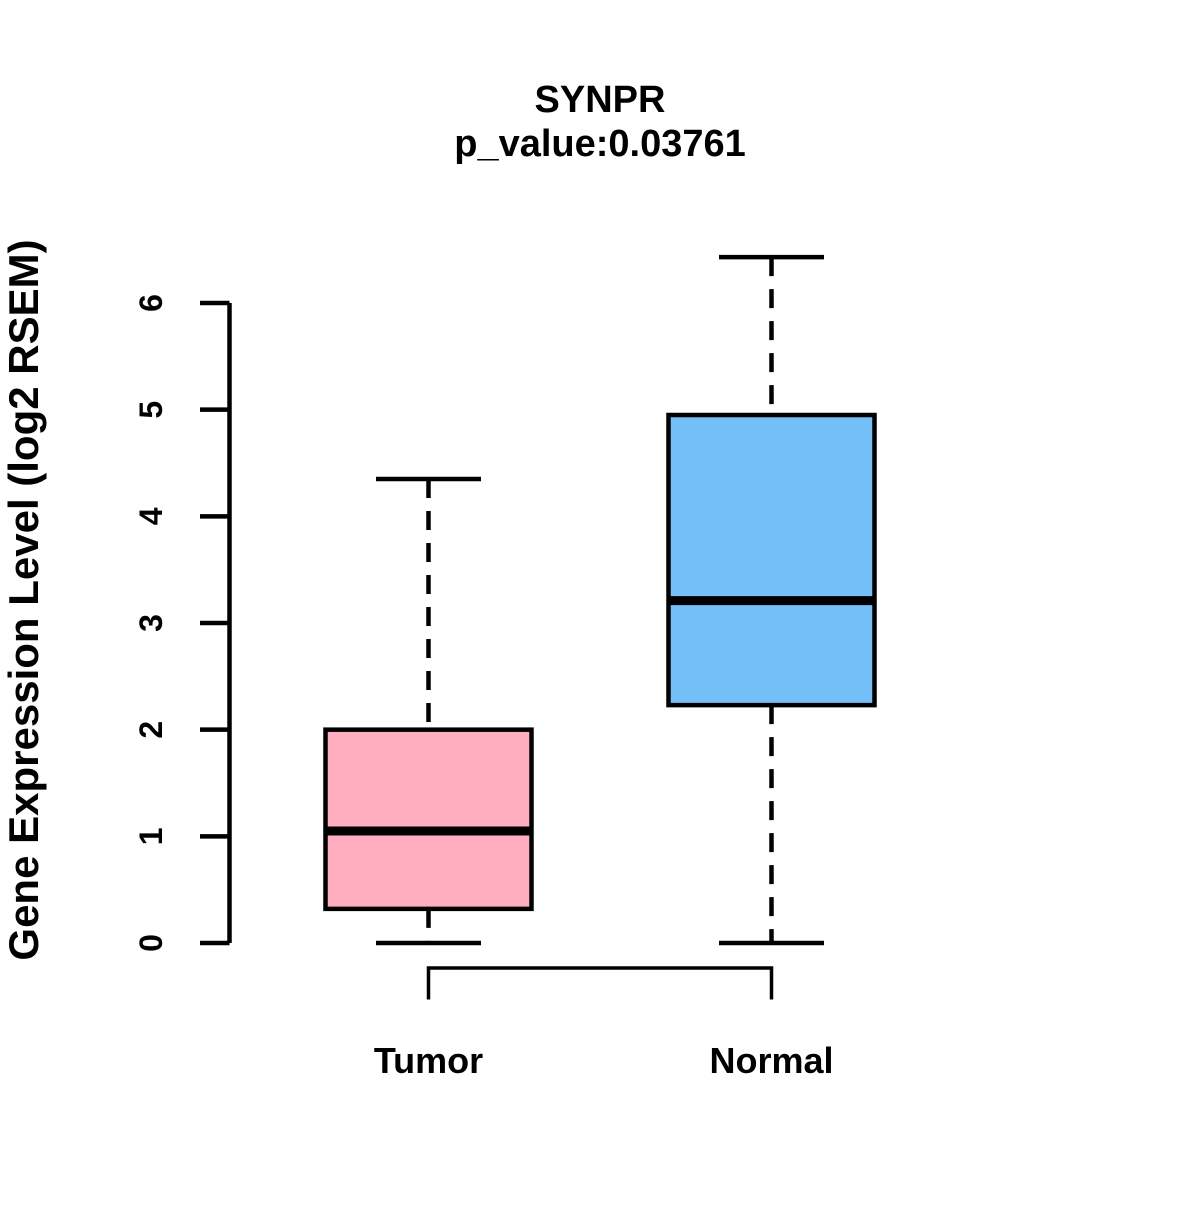 Image resolution: width=1200 pixels, height=1205 pixels. Describe the element at coordinates (771, 560) in the screenshot. I see `normal-iqr-box` at that location.